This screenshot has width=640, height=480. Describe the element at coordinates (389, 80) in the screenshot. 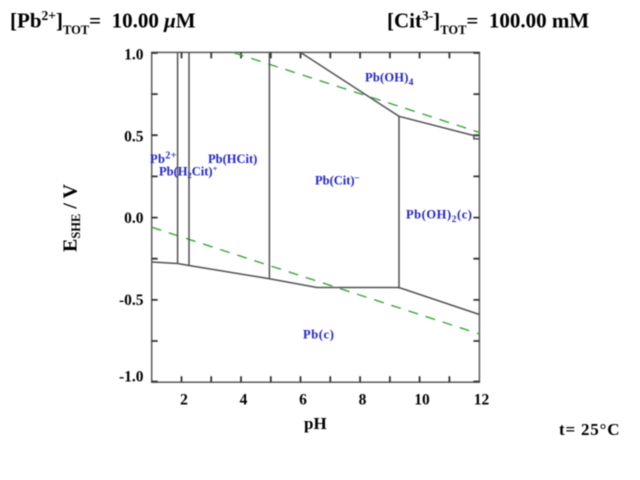

I see `svg-text: Pb(OH)4` at that location.